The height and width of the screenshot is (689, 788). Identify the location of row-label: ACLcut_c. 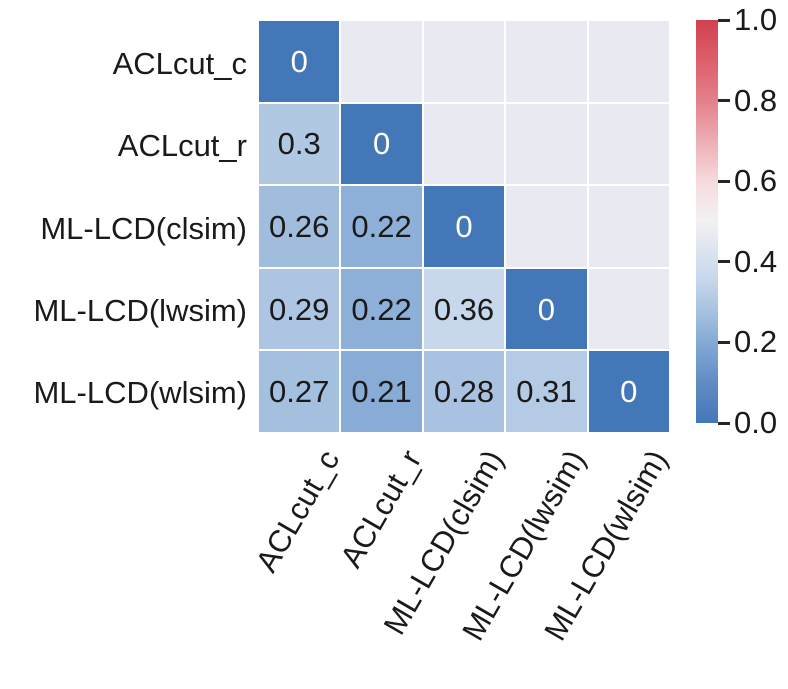
(179, 64).